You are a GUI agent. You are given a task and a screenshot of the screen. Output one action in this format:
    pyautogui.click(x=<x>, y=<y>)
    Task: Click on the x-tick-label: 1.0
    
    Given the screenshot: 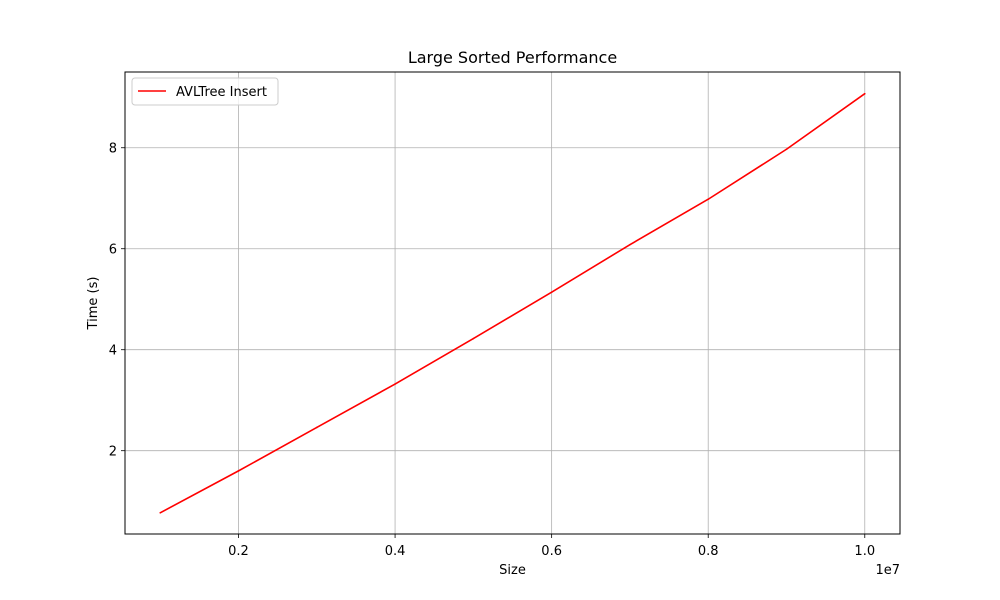 What is the action you would take?
    pyautogui.click(x=864, y=551)
    